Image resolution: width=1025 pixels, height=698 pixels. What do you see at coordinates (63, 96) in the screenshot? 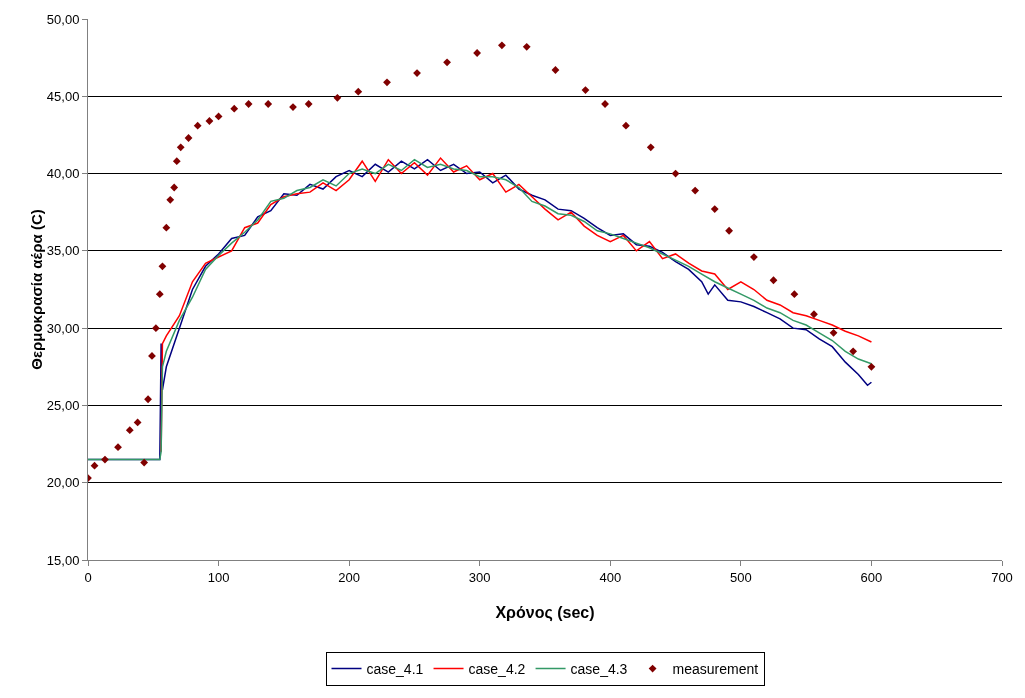
I see `y-tick-label: 45,00` at bounding box center [63, 96].